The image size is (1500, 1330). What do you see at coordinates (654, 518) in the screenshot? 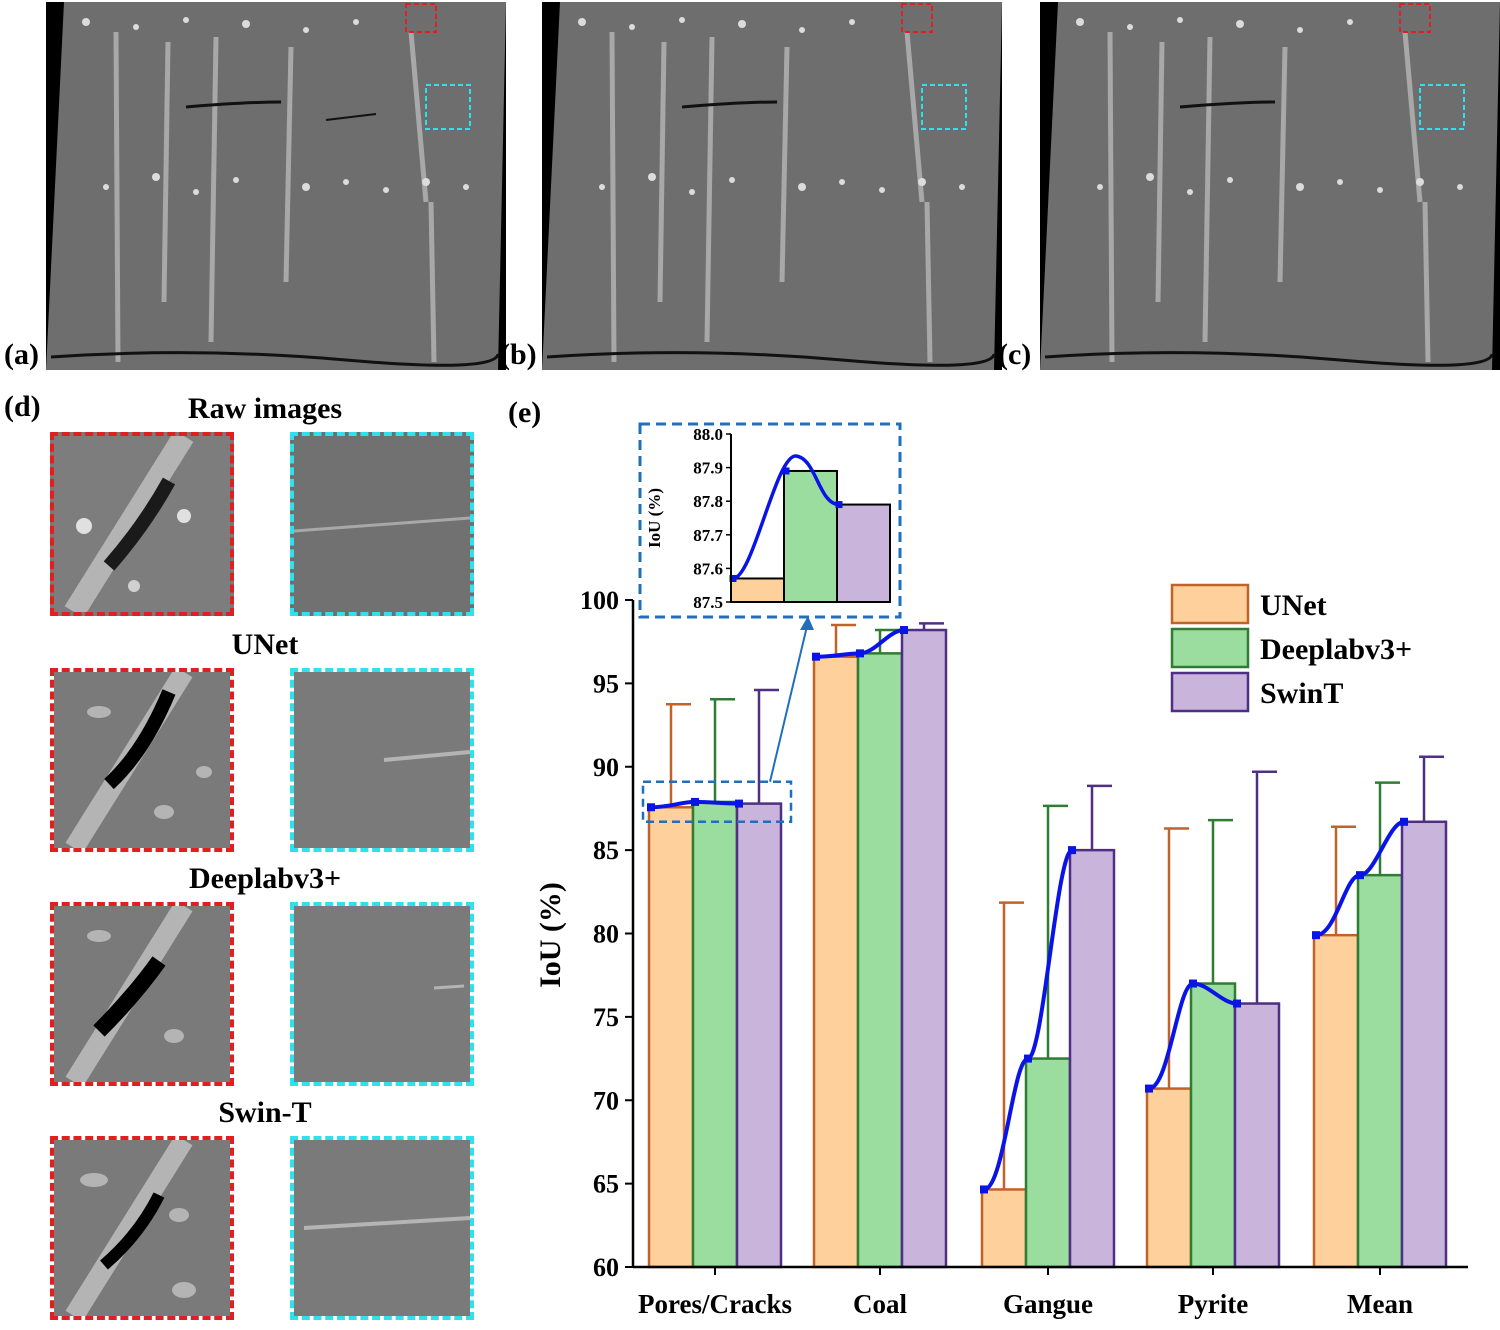
I see `inset-y-axis-label: IoU (%)` at bounding box center [654, 518].